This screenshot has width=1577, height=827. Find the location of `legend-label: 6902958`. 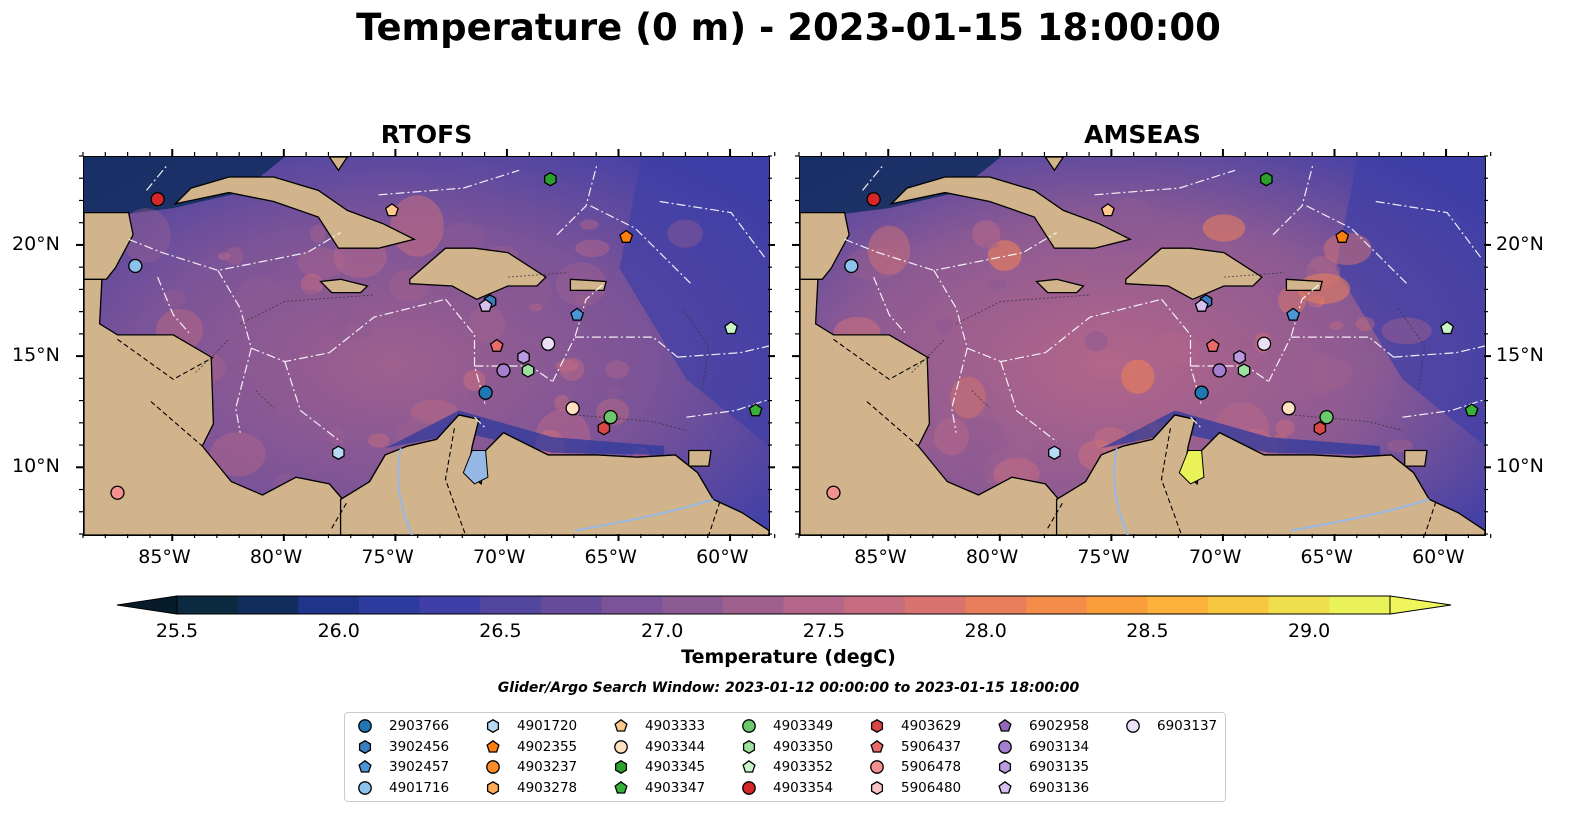

legend-label: 6902958 is located at coordinates (1059, 726).